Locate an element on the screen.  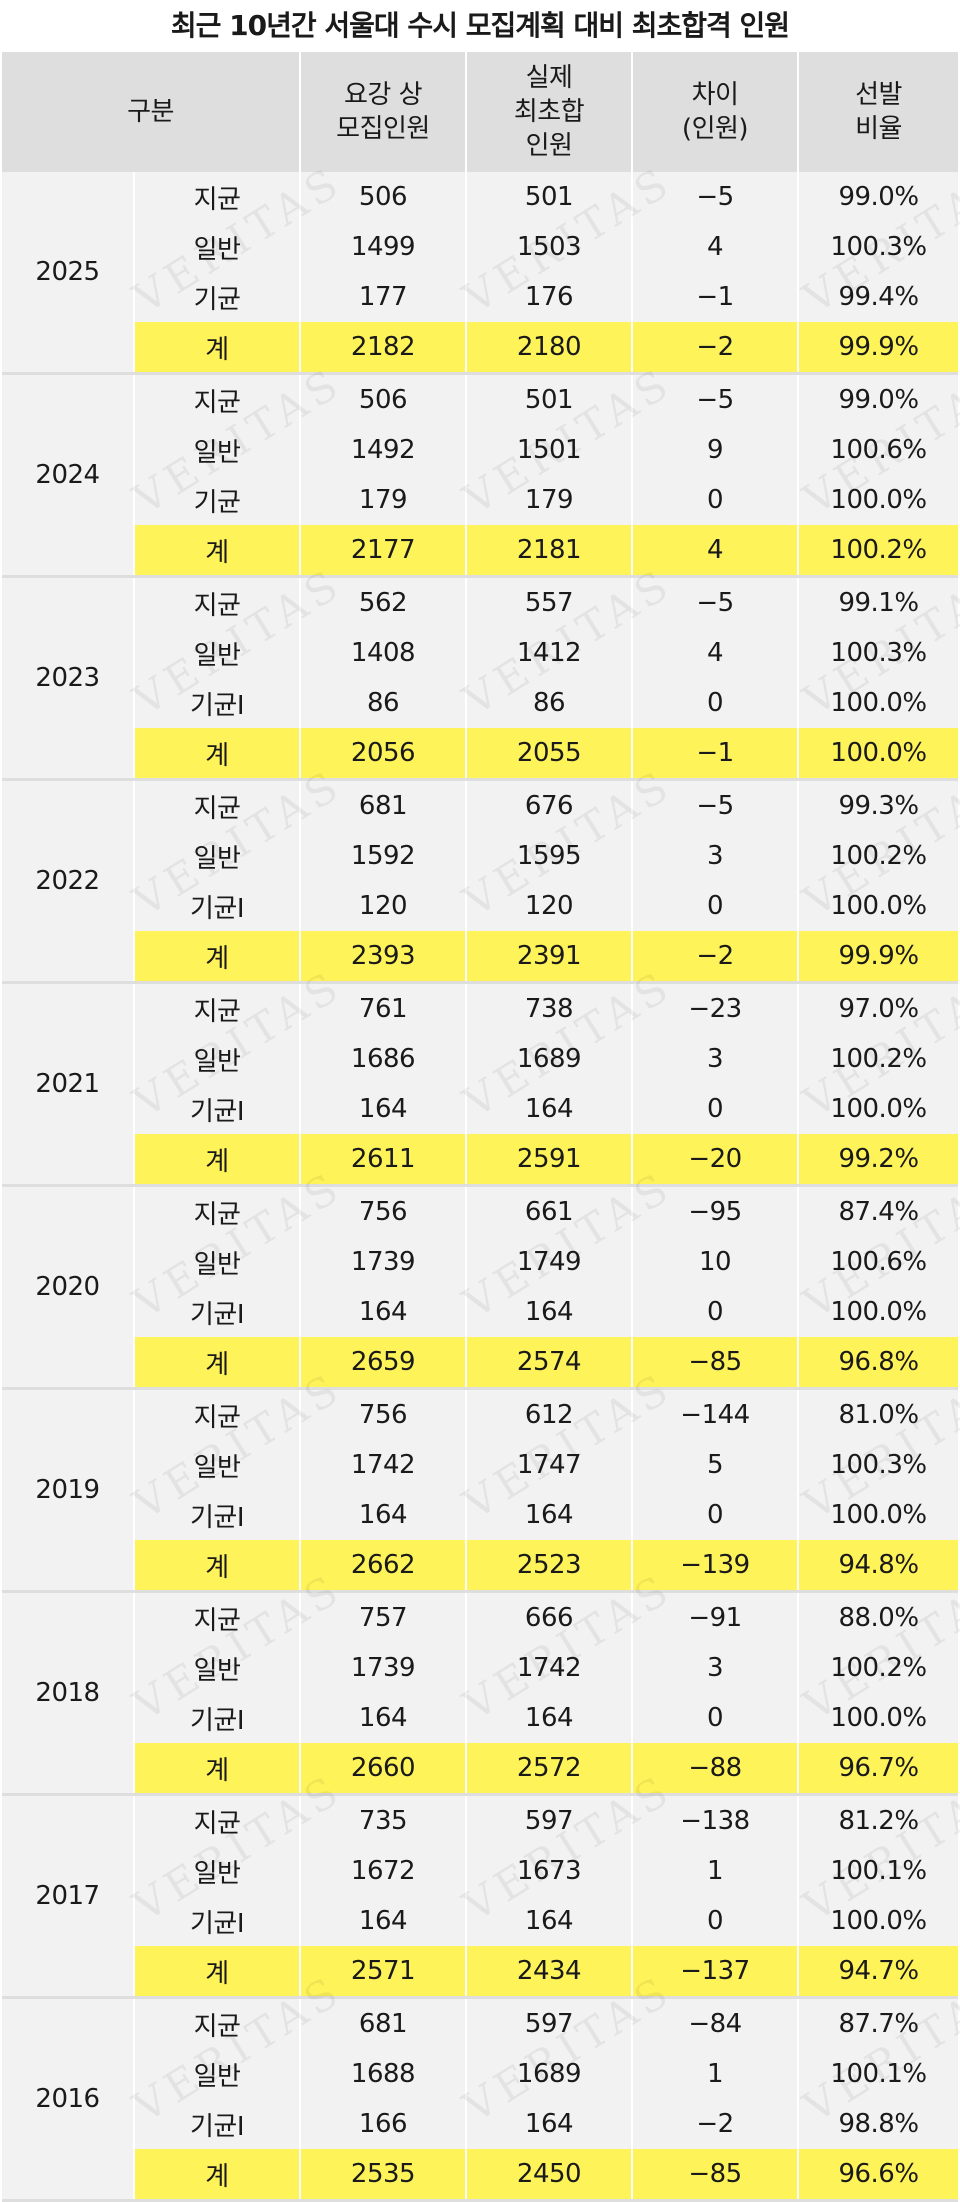
ratio-cell: 100.1% is located at coordinates (877, 2074).